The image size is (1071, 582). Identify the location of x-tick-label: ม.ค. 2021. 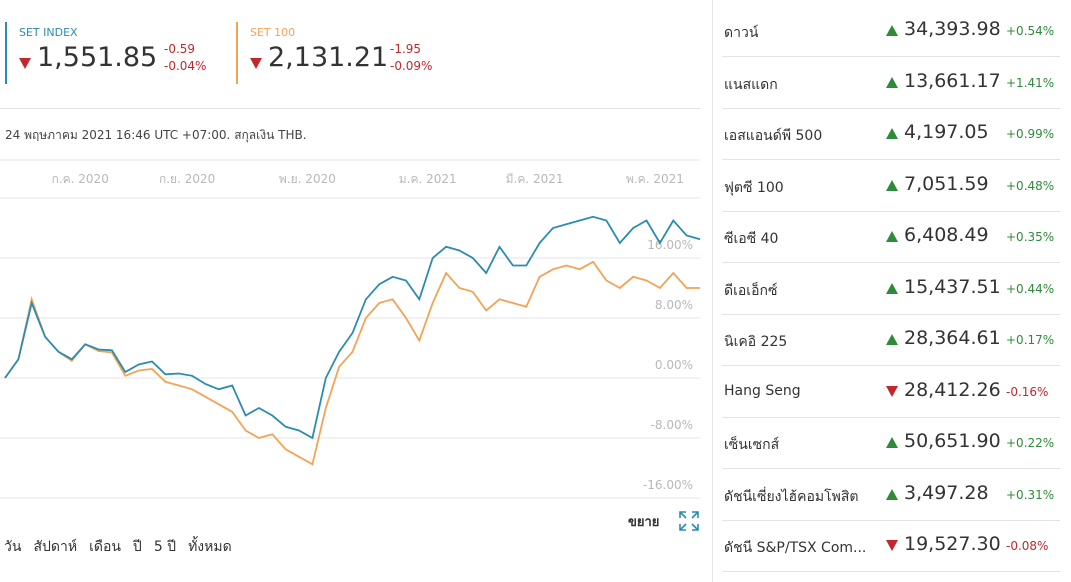
(428, 179).